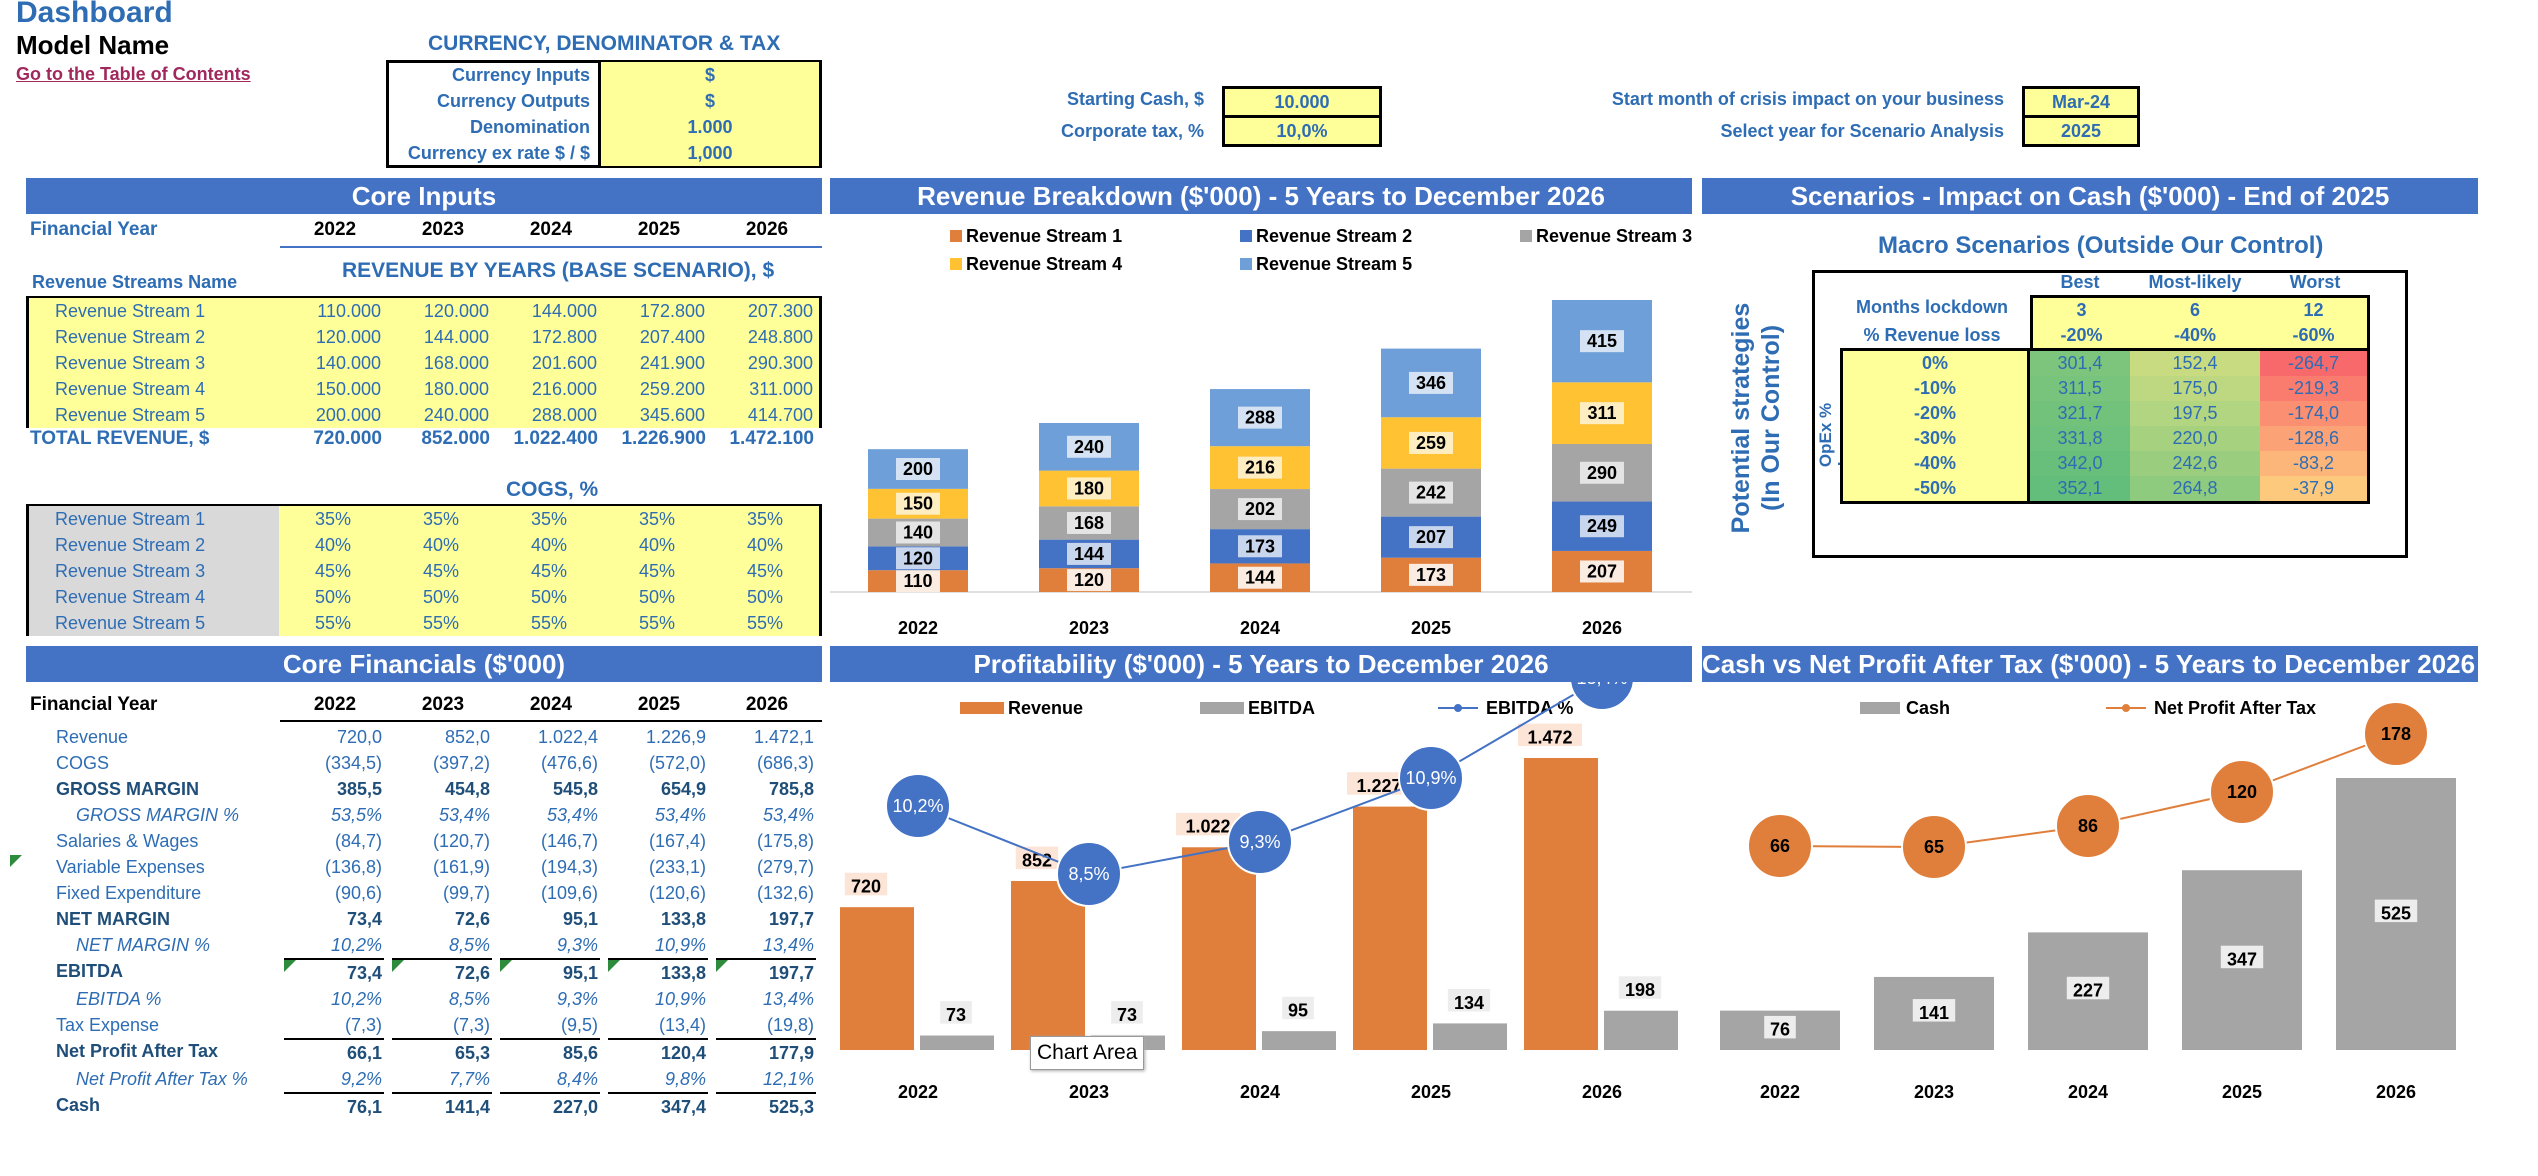 This screenshot has width=2538, height=1176. What do you see at coordinates (1602, 696) in the screenshot?
I see `ebitda-pct-marker` at bounding box center [1602, 696].